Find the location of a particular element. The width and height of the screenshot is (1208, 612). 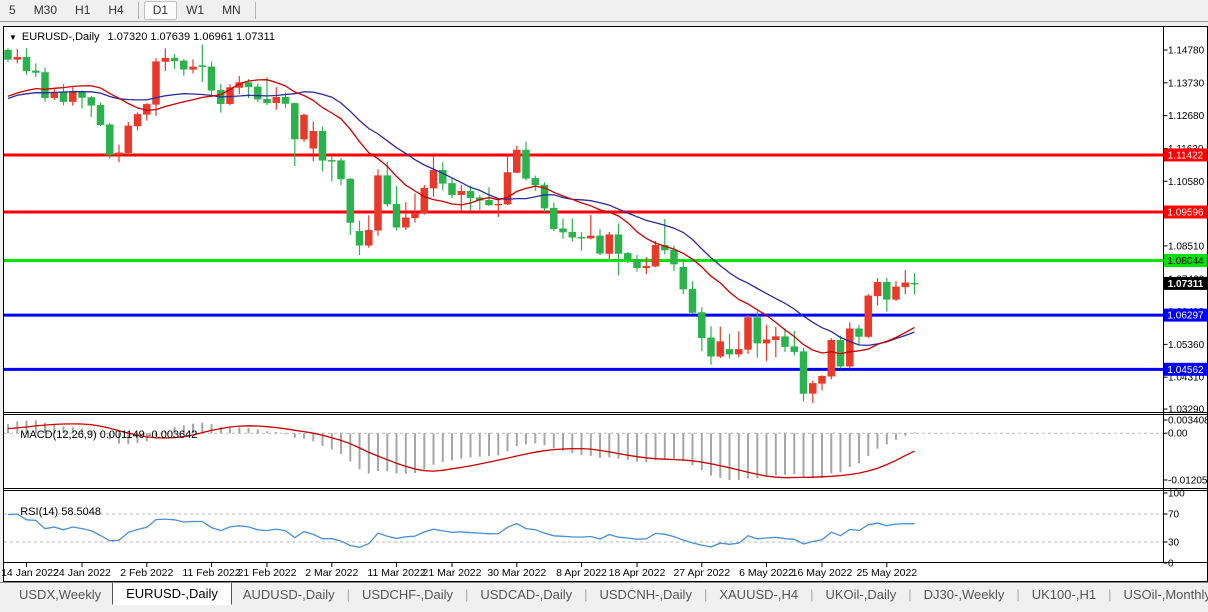

tab-eurusd-daily: EURUSD-,Daily is located at coordinates (172, 594).